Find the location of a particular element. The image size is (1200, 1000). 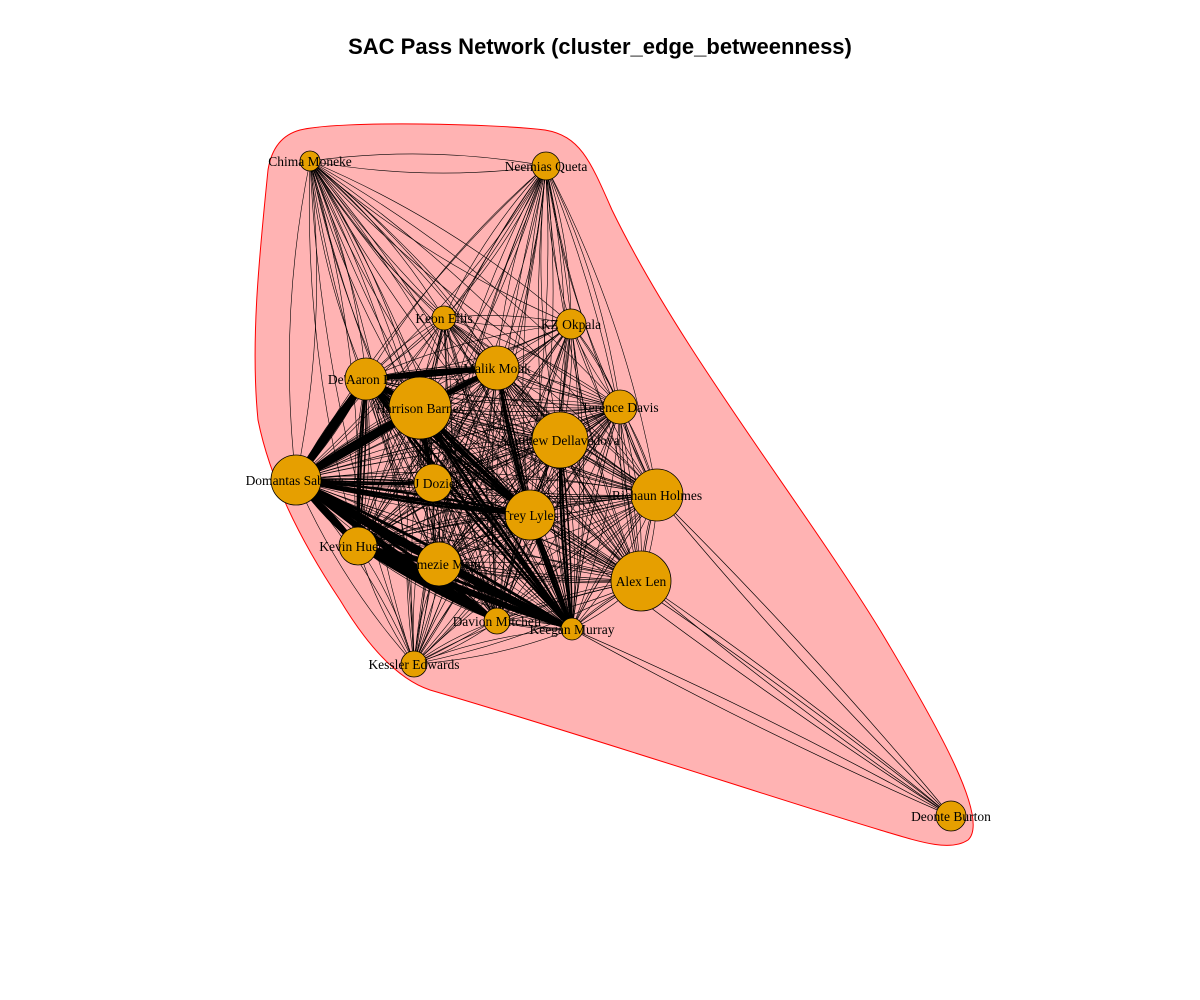

node-label: Chima Moneke is located at coordinates (310, 161).